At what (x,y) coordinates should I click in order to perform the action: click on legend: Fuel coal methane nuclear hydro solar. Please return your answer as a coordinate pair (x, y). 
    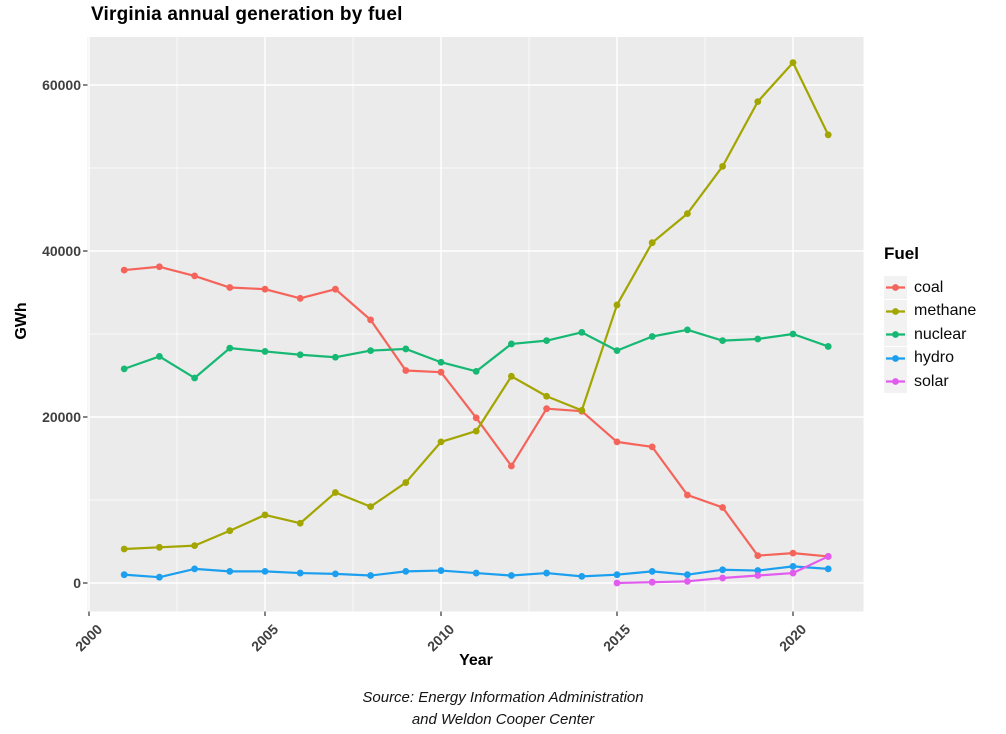
    Looking at the image, I should click on (930, 319).